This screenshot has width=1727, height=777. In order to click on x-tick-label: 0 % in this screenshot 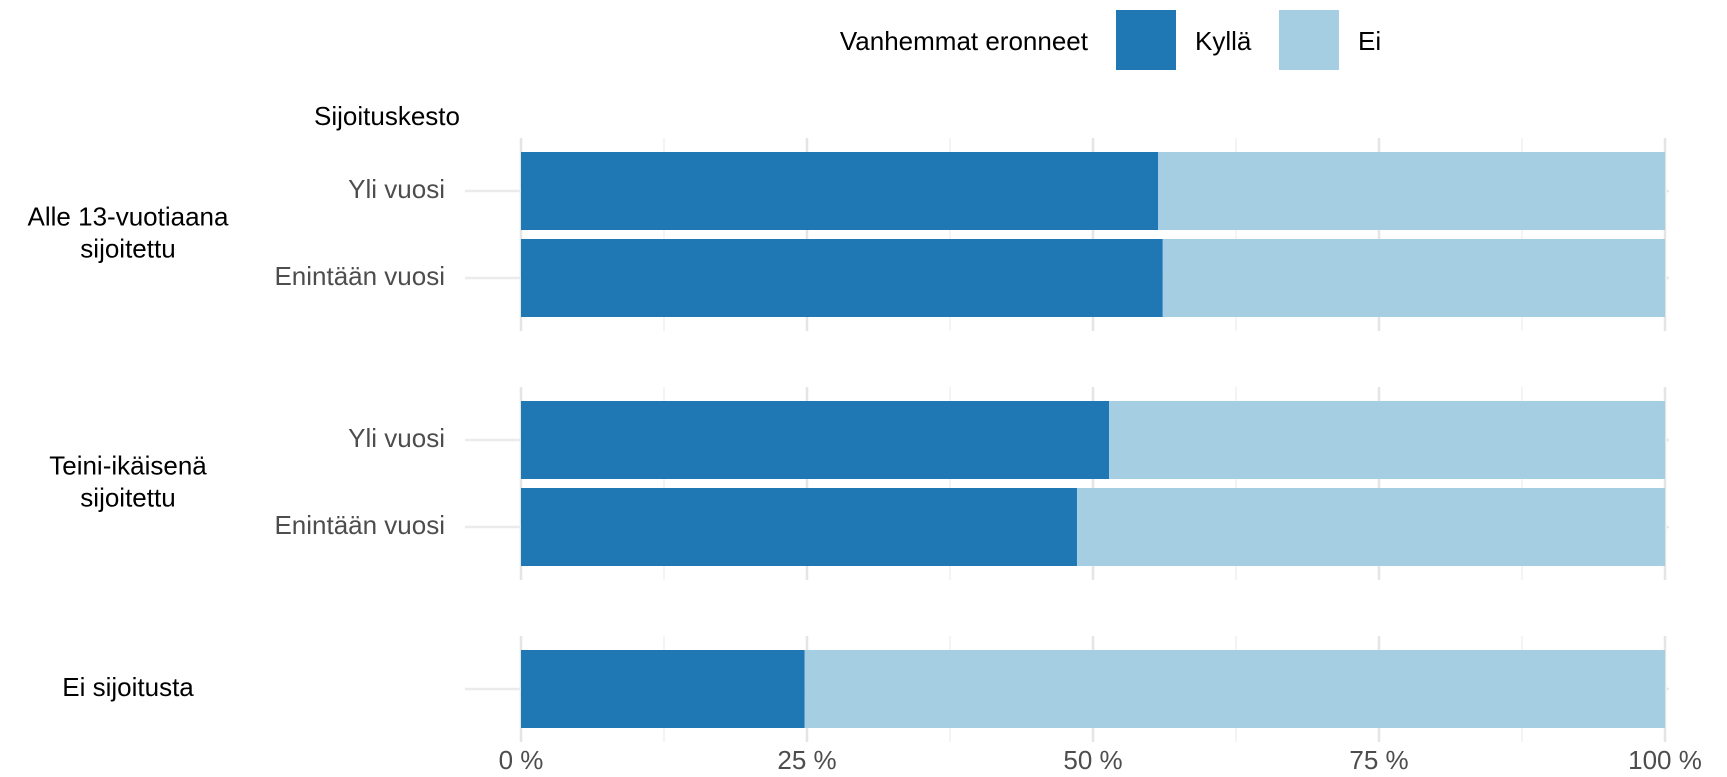, I will do `click(521, 760)`.